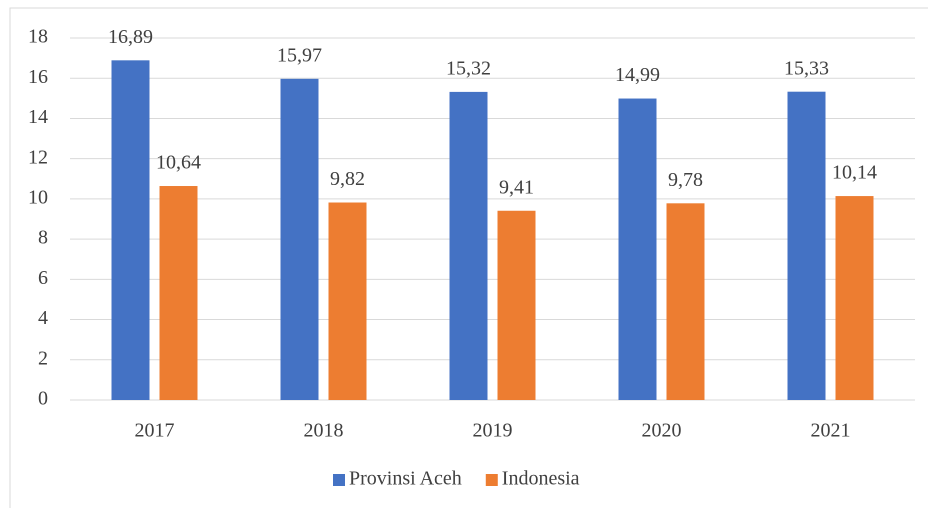  I want to click on data-label: 14,99, so click(637, 75).